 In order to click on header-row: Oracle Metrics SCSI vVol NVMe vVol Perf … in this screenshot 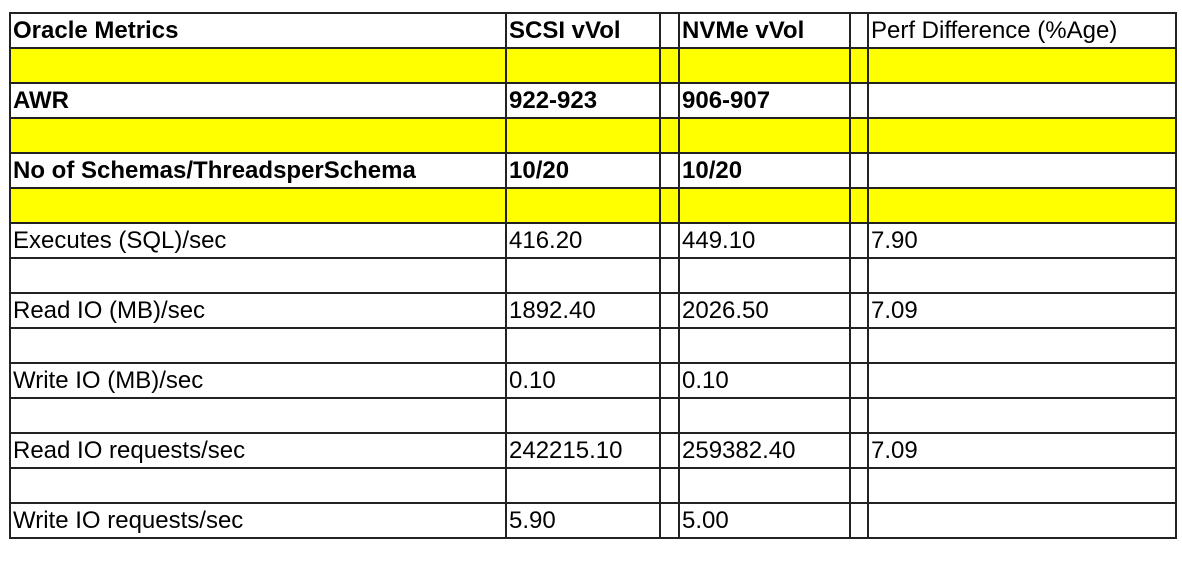, I will do `click(593, 30)`.